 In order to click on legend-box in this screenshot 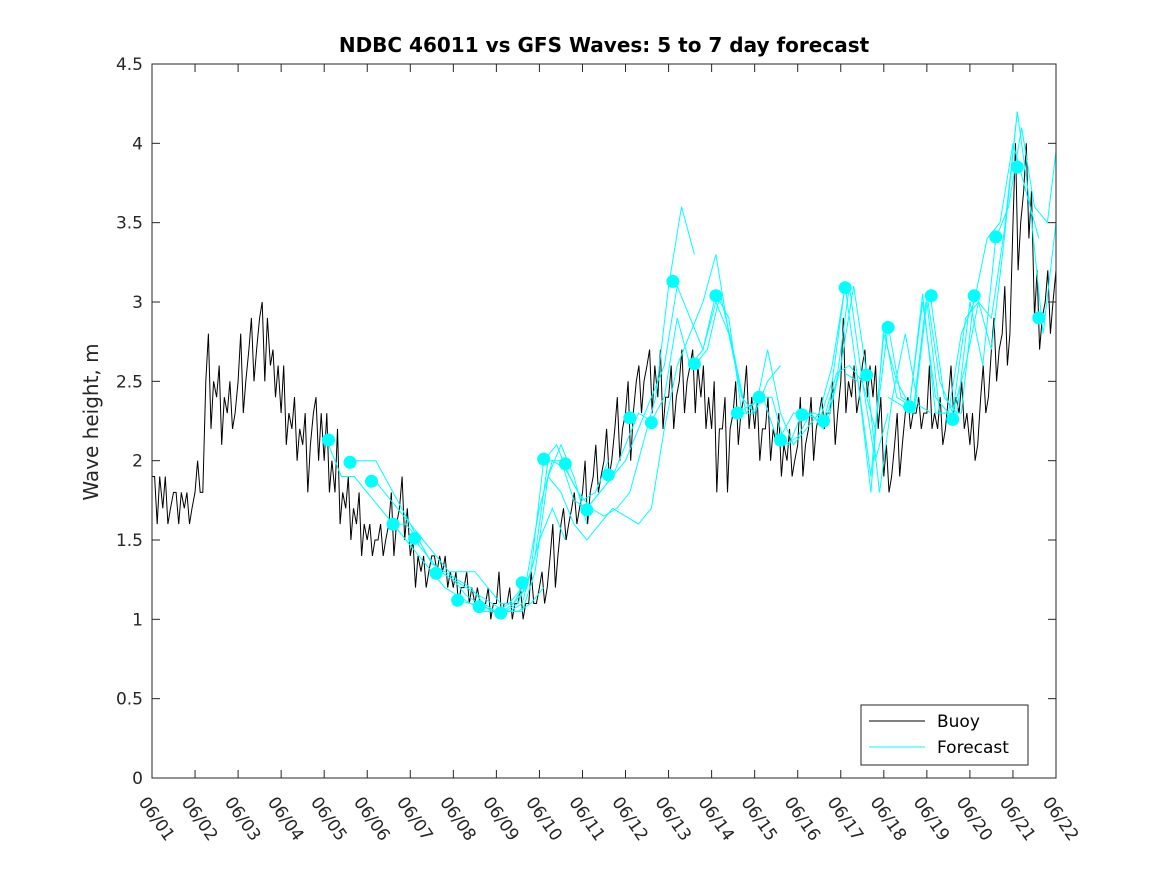, I will do `click(944, 735)`.